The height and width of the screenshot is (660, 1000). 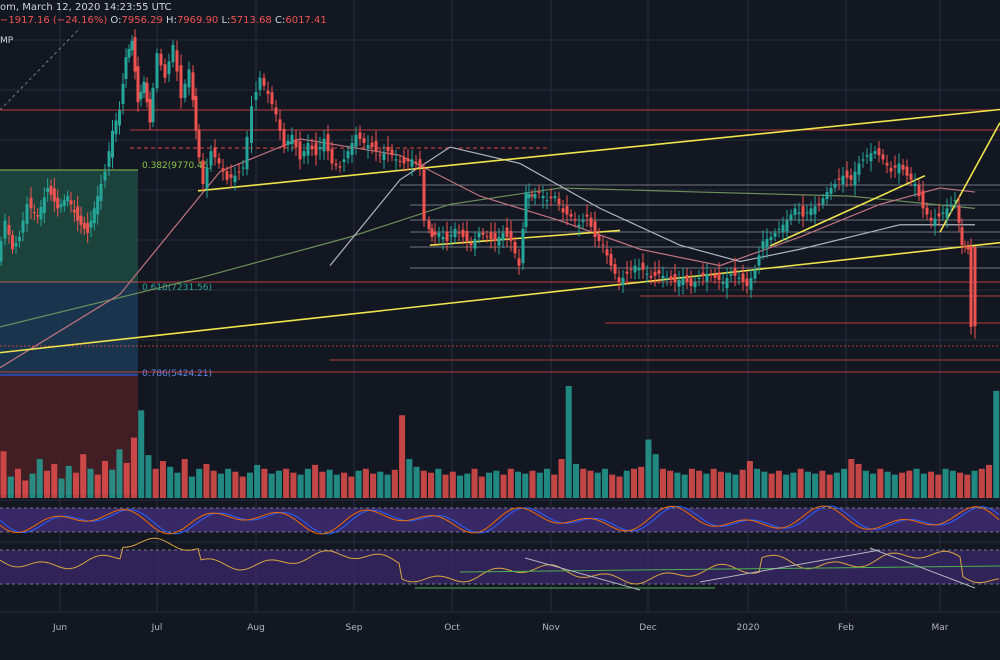 What do you see at coordinates (500, 567) in the screenshot?
I see `rsi-band` at bounding box center [500, 567].